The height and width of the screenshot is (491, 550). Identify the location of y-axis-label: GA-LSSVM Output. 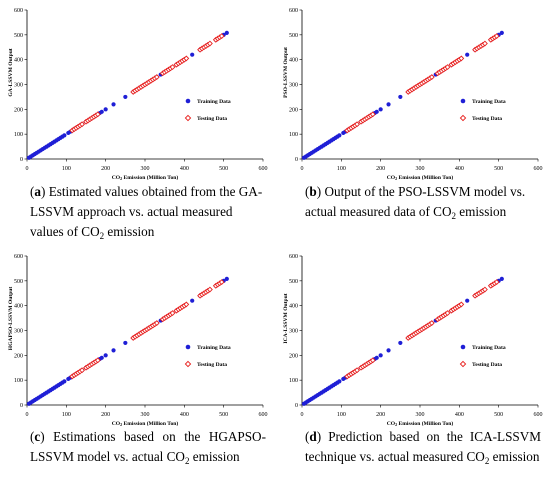
(11, 72).